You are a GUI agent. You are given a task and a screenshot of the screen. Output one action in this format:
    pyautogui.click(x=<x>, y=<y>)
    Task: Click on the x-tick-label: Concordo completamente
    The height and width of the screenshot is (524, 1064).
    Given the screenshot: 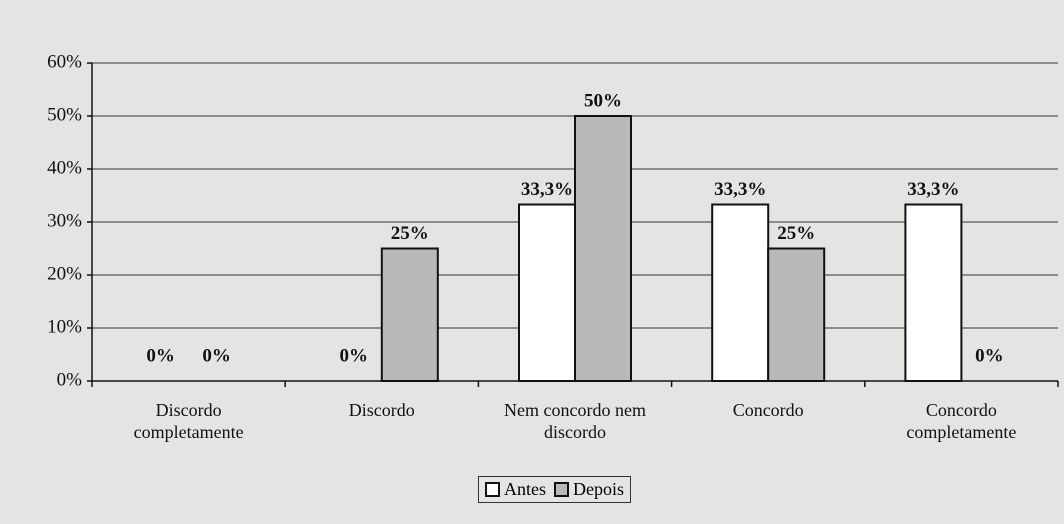 What is the action you would take?
    pyautogui.click(x=961, y=421)
    